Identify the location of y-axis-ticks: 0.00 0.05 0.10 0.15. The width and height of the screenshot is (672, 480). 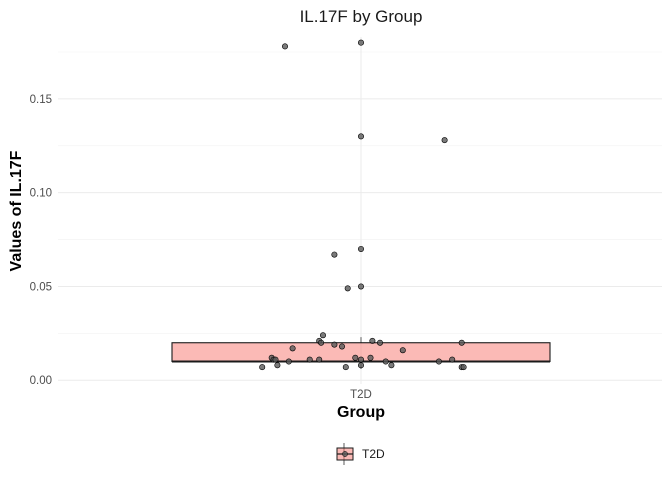
(41, 240).